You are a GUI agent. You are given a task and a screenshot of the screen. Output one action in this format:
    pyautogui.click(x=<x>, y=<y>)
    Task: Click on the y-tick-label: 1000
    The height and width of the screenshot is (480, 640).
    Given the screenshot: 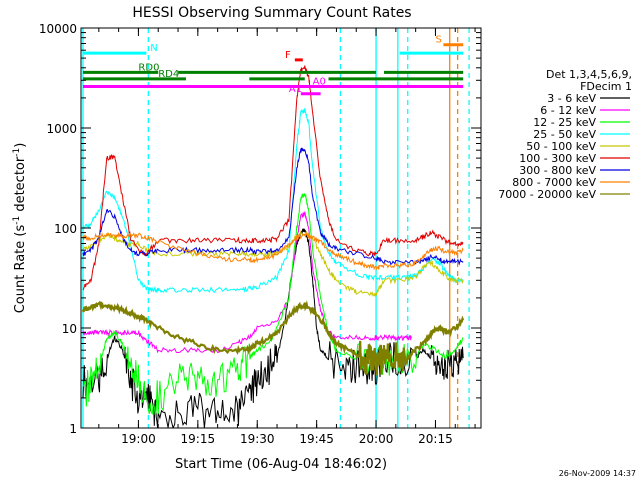 What is the action you would take?
    pyautogui.click(x=61, y=129)
    